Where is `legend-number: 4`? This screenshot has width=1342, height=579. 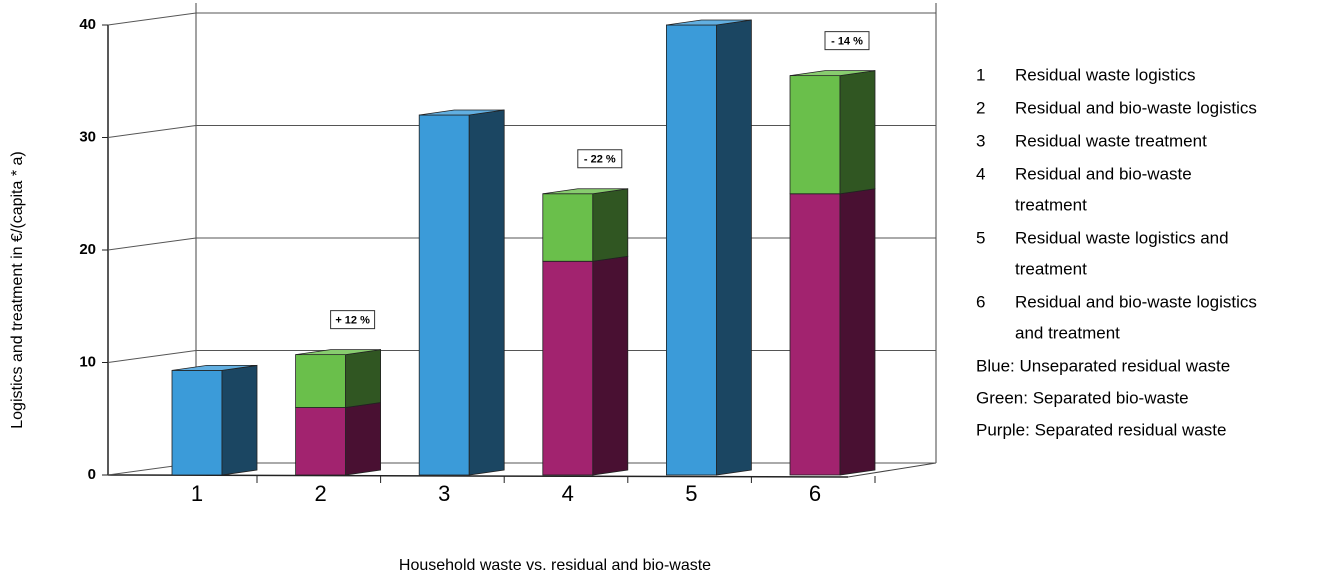
legend-number: 4 is located at coordinates (980, 173).